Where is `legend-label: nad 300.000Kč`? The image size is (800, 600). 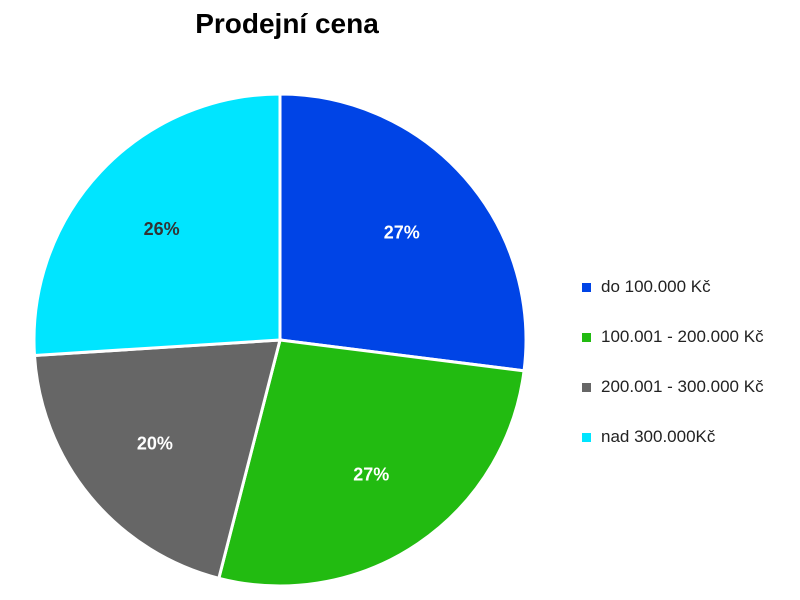 legend-label: nad 300.000Kč is located at coordinates (658, 436).